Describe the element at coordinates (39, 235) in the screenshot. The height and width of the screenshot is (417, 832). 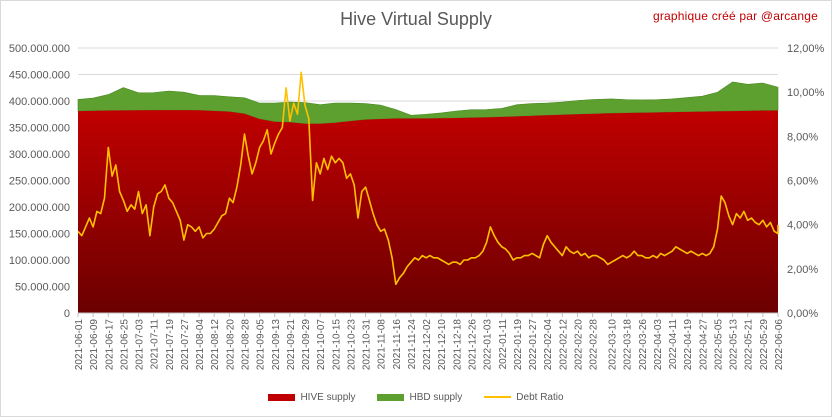
I see `y-left-tick-label: 150.000.000` at that location.